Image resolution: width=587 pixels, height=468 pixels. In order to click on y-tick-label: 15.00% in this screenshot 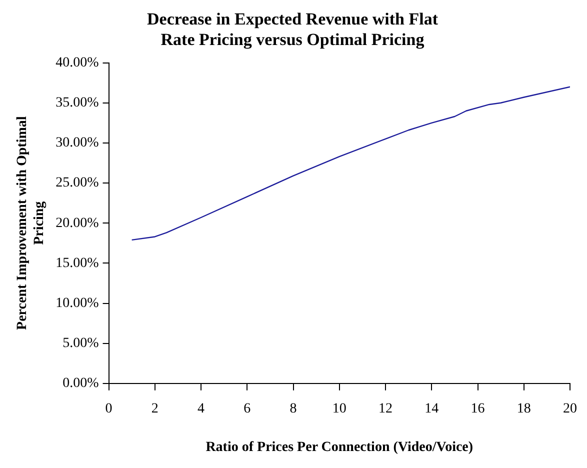, I will do `click(78, 263)`.